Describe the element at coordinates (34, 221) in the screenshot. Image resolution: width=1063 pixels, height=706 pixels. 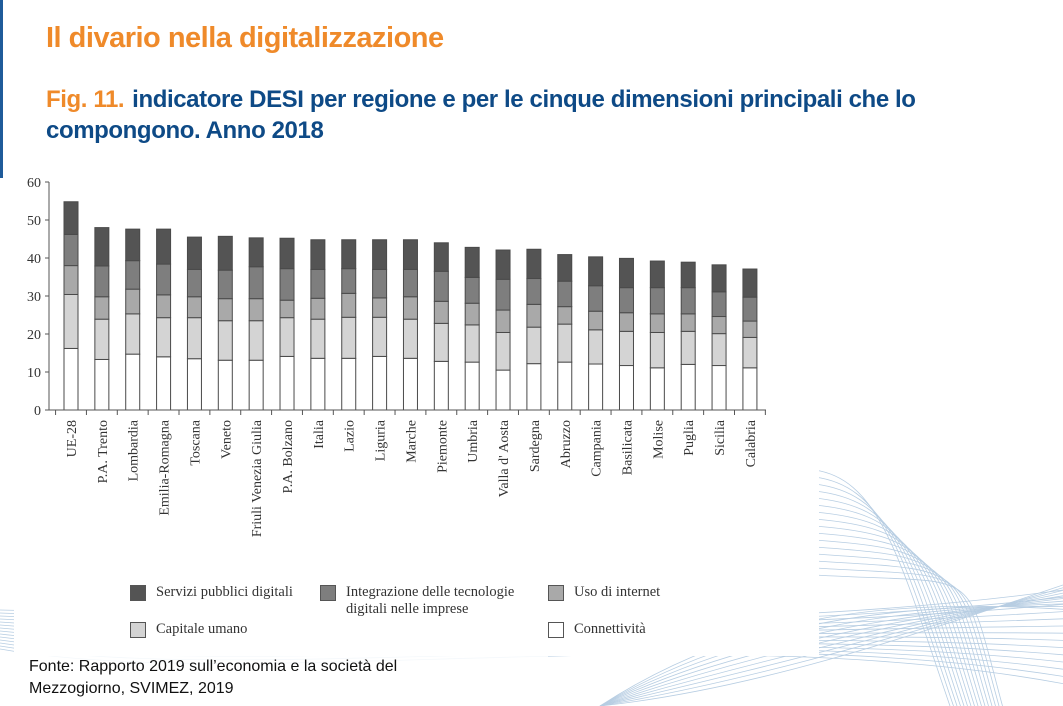
I see `y-tick-label: 50` at that location.